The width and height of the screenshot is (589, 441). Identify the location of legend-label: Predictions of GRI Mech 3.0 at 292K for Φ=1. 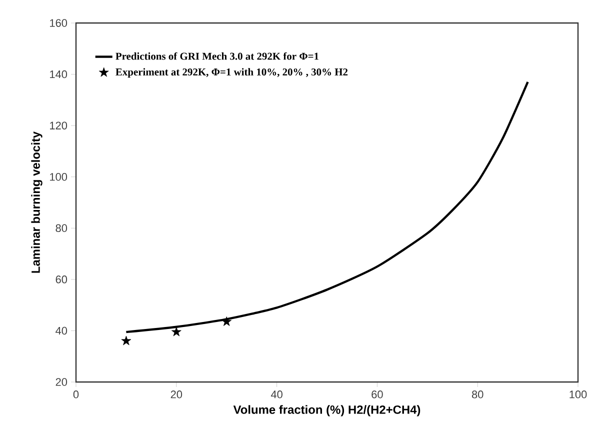
(217, 56).